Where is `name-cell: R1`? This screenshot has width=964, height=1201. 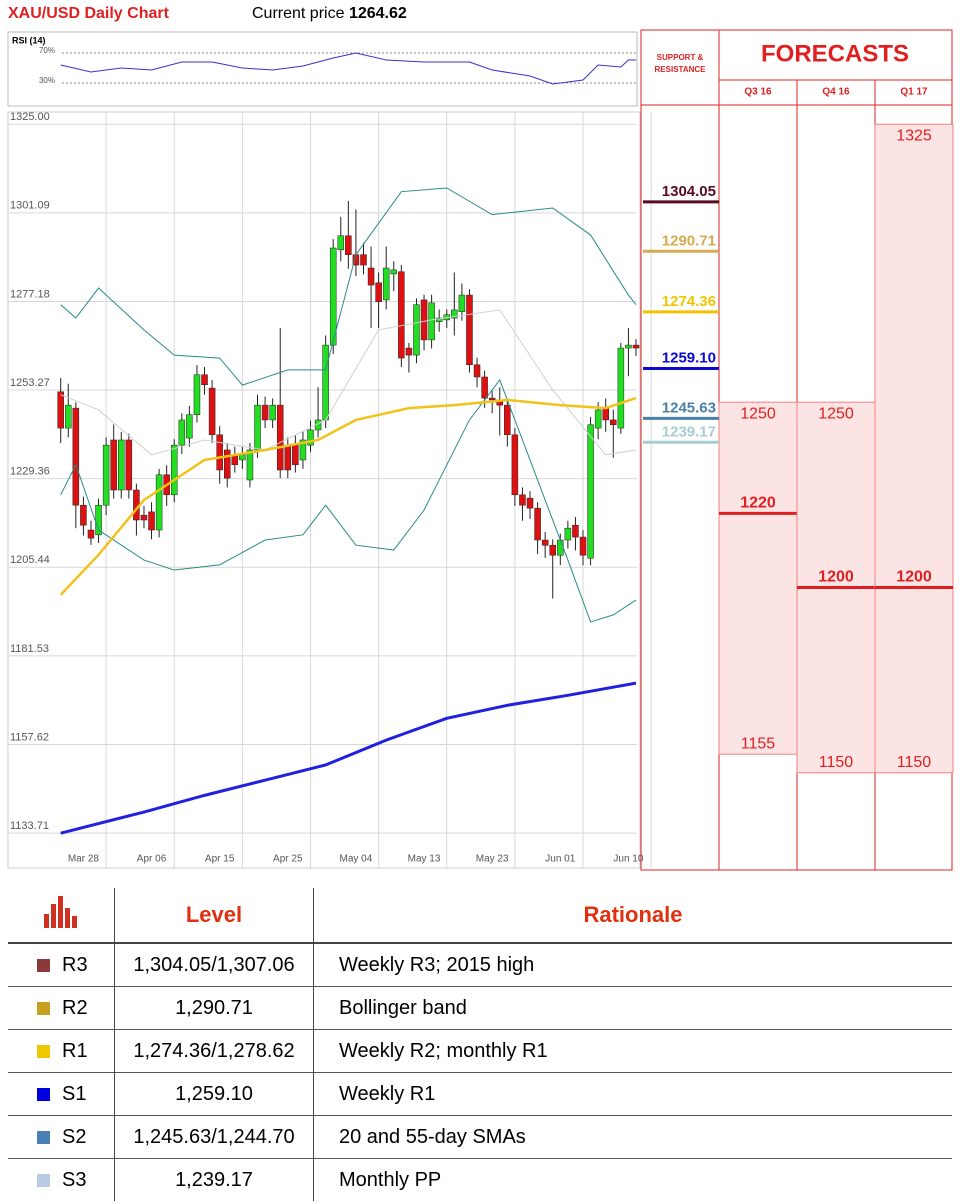 name-cell: R1 is located at coordinates (61, 1051).